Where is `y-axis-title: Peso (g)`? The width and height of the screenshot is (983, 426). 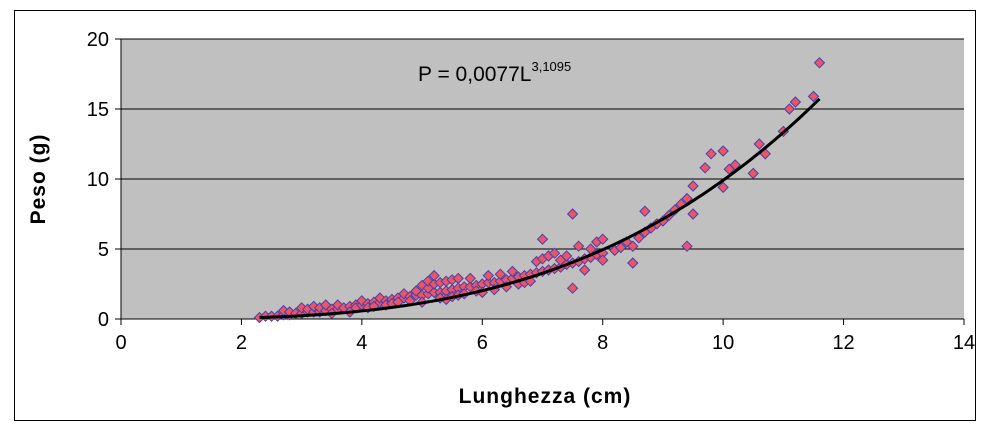 y-axis-title: Peso (g) is located at coordinates (38, 179).